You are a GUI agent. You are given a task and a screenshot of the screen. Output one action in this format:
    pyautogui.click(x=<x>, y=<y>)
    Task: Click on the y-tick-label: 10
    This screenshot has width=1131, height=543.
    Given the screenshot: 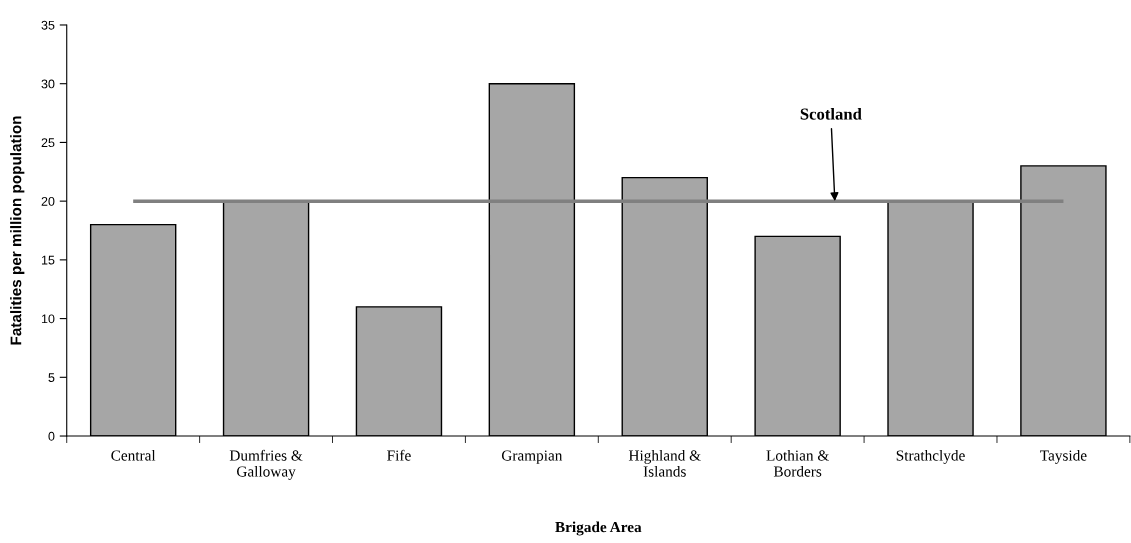 What is the action you would take?
    pyautogui.click(x=48, y=319)
    